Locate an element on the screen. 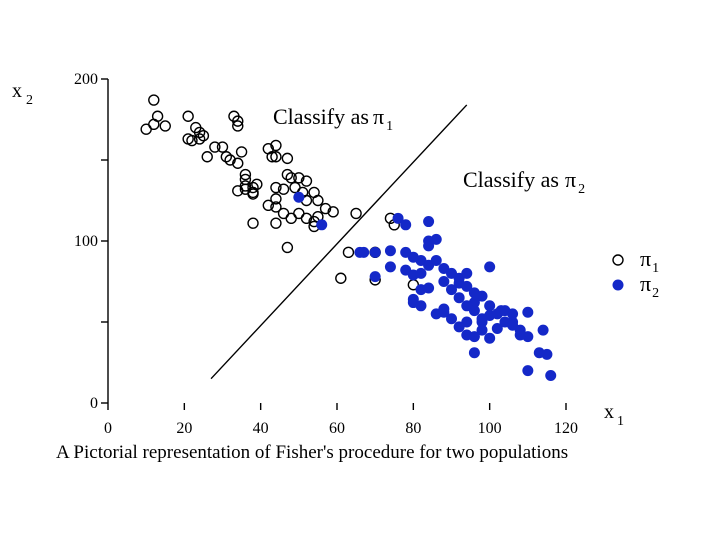 Image resolution: width=720 pixels, height=540 pixels. x-tick-label: 60 is located at coordinates (337, 428).